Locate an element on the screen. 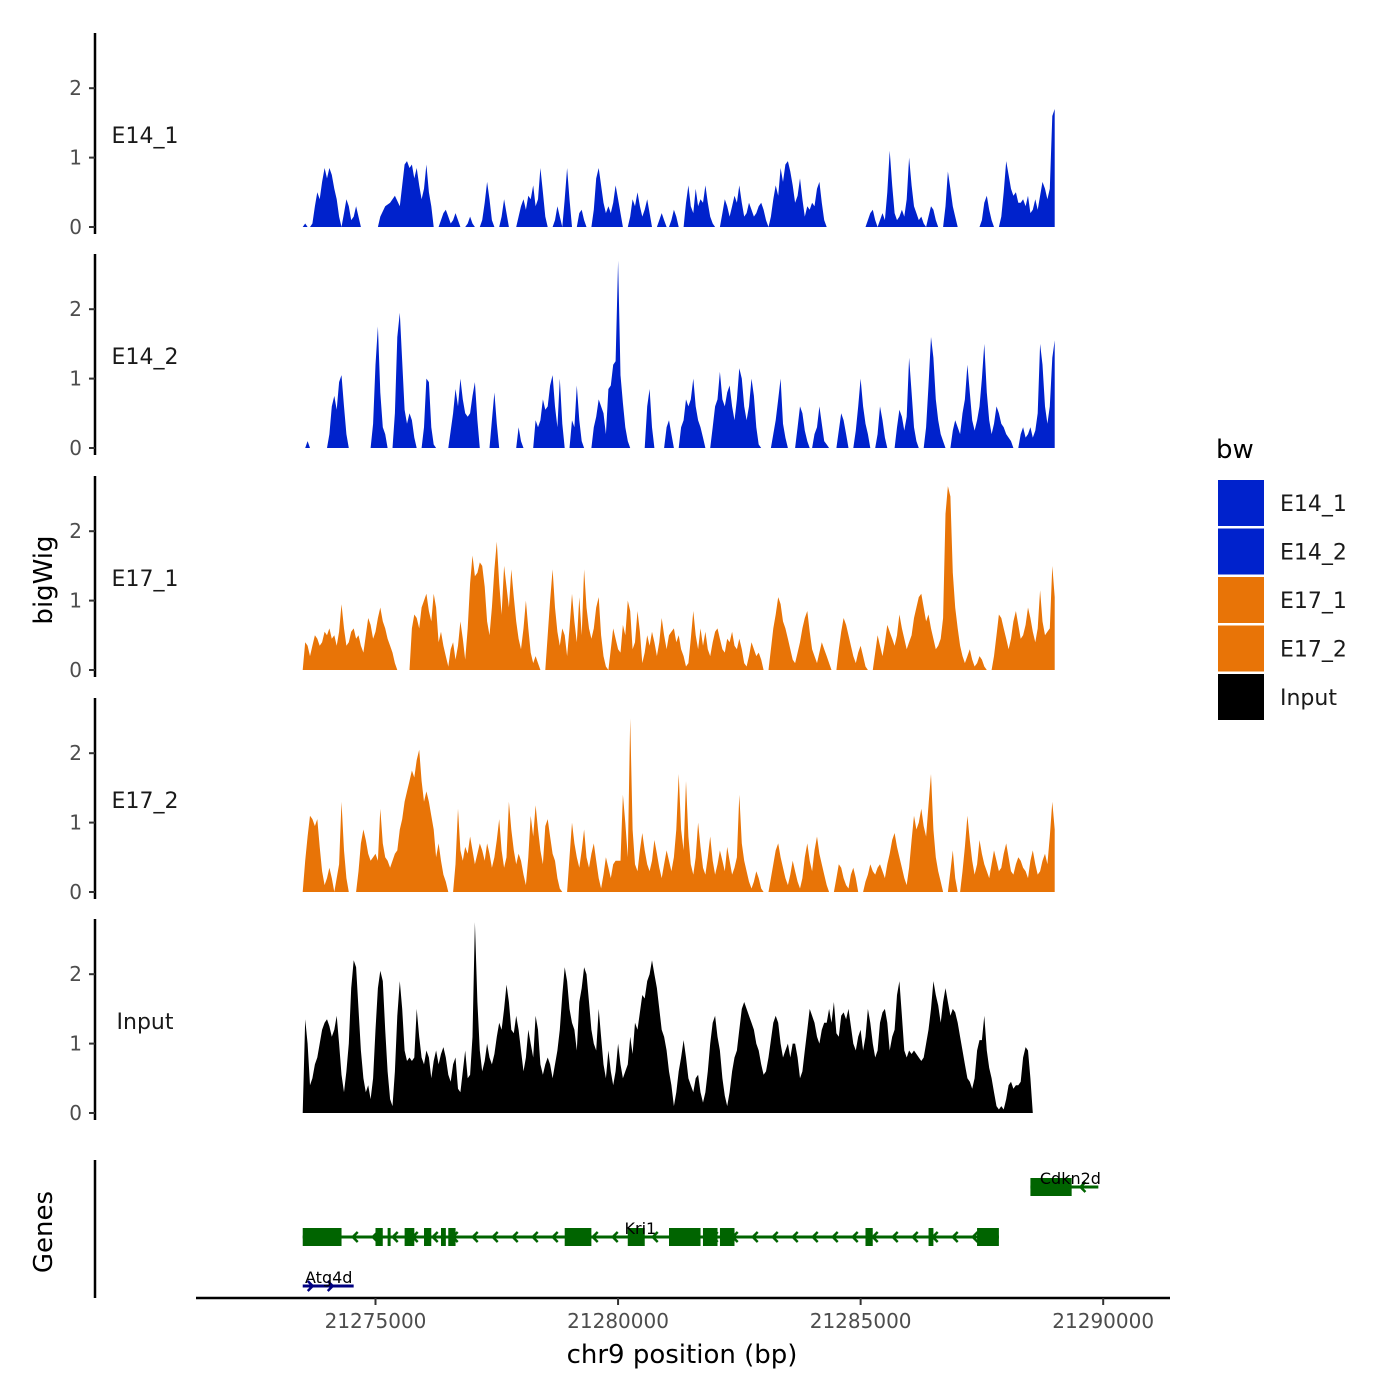 This screenshot has width=1400, height=1400. legend-entry-E14_1: E14_1 is located at coordinates (1282, 503).